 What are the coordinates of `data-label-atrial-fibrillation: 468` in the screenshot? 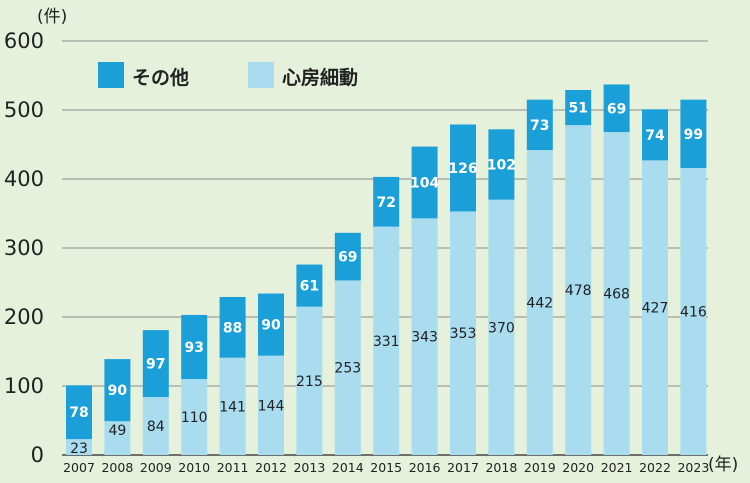 It's located at (616, 295).